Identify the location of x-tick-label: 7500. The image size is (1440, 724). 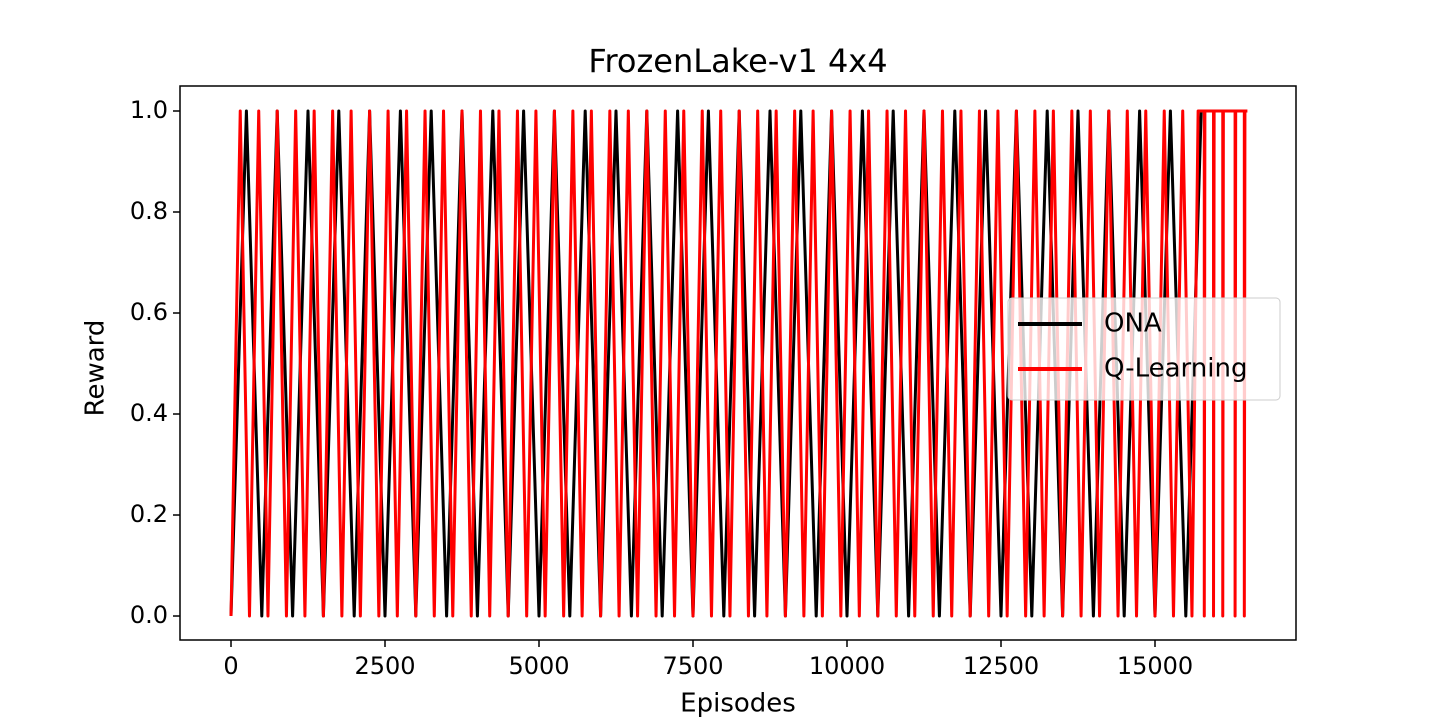
(692, 666).